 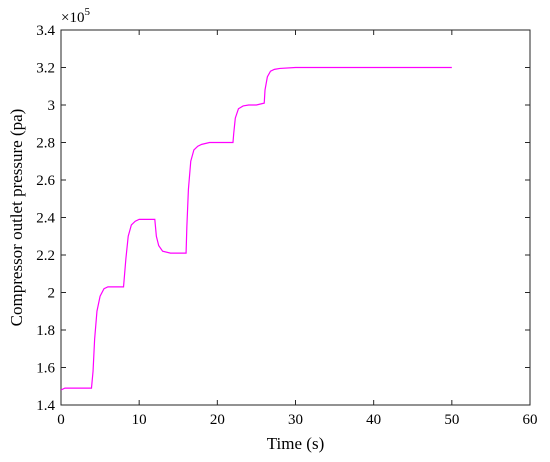 I want to click on y-axis-exponent: ×10⁵, so click(x=75, y=16).